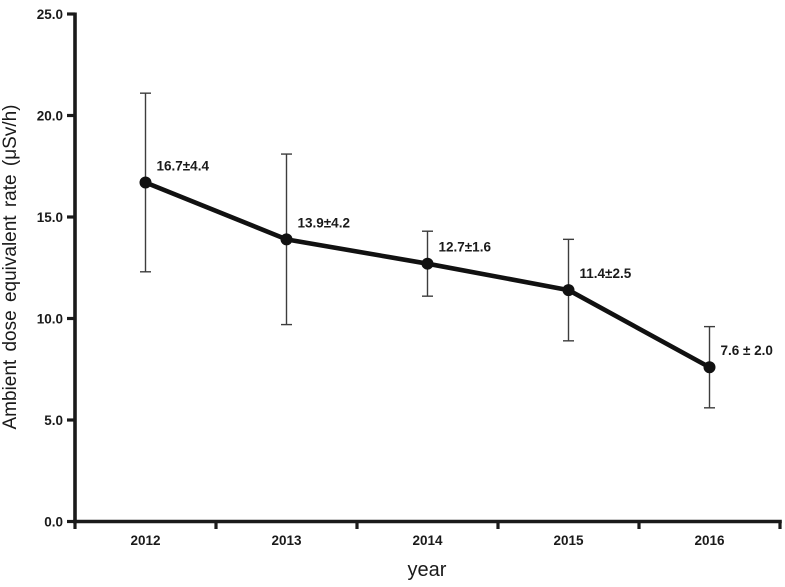 Image resolution: width=785 pixels, height=587 pixels. What do you see at coordinates (53, 521) in the screenshot?
I see `y-tick-label: 0.0` at bounding box center [53, 521].